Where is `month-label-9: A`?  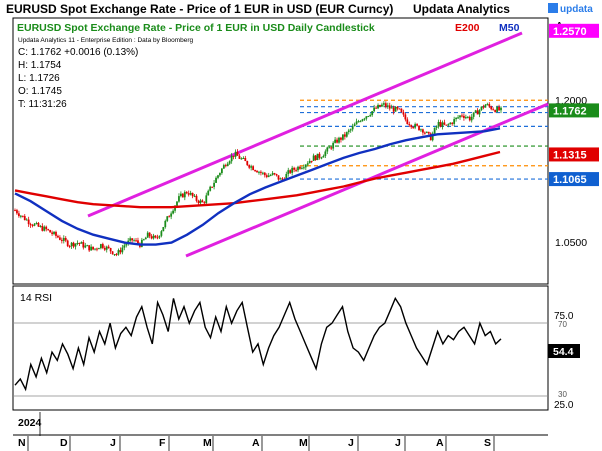
month-label-9: A is located at coordinates (440, 443).